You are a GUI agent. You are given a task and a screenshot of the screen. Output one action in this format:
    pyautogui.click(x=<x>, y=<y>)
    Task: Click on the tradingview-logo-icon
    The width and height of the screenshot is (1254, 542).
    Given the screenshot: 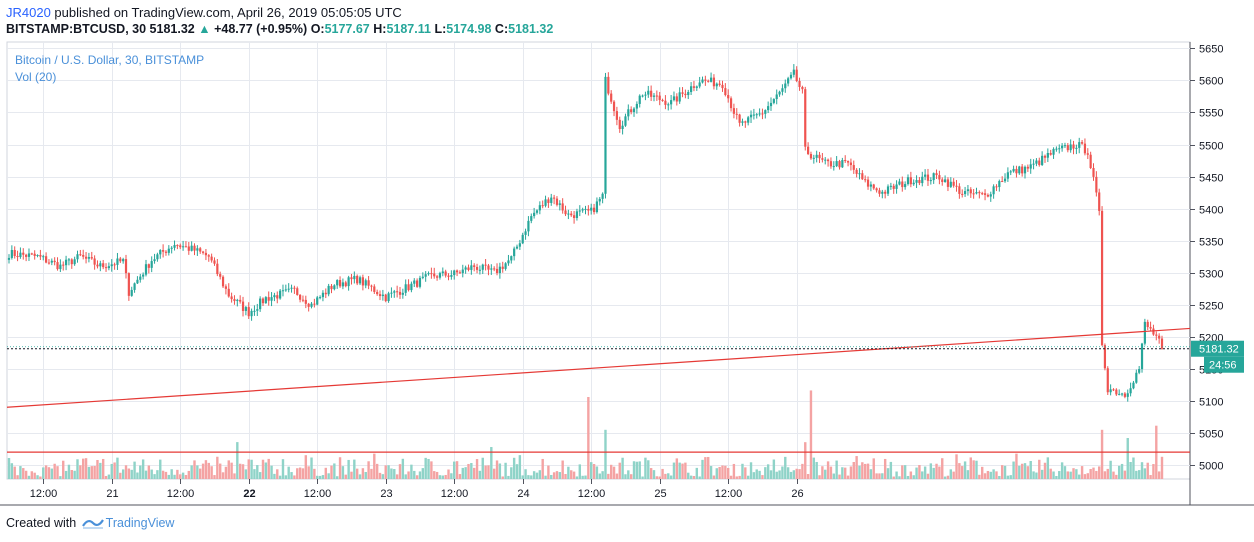 What is the action you would take?
    pyautogui.click(x=92, y=524)
    